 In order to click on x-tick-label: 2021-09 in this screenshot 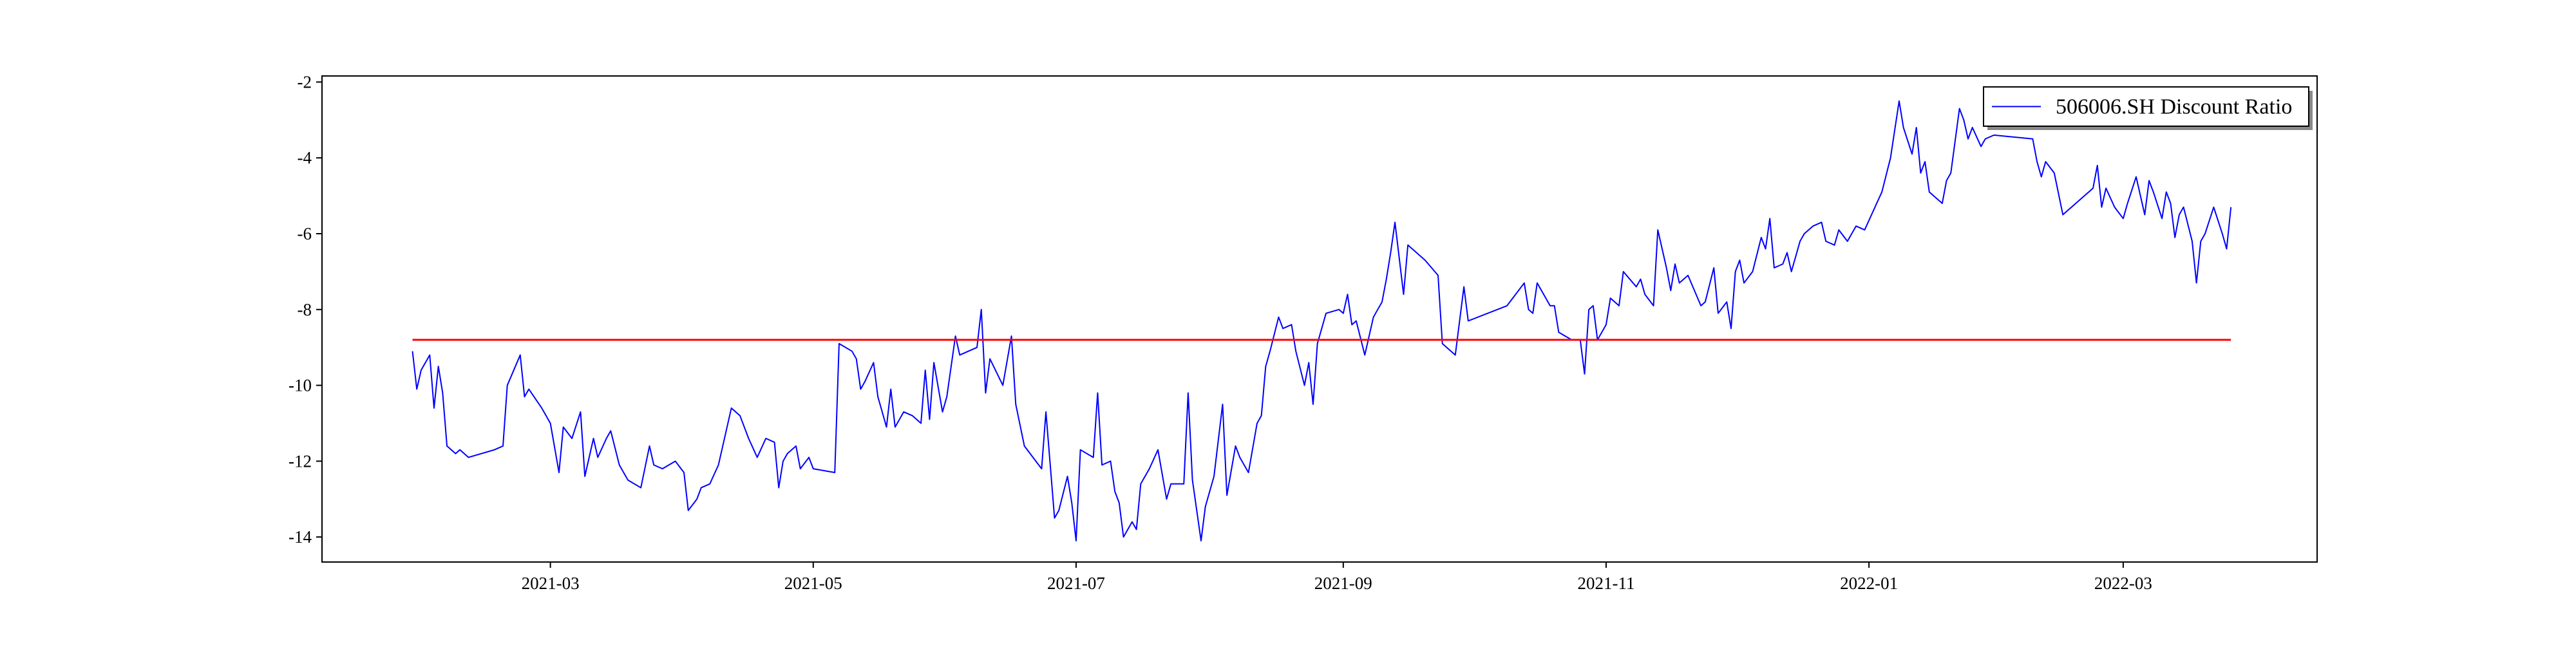, I will do `click(1343, 583)`.